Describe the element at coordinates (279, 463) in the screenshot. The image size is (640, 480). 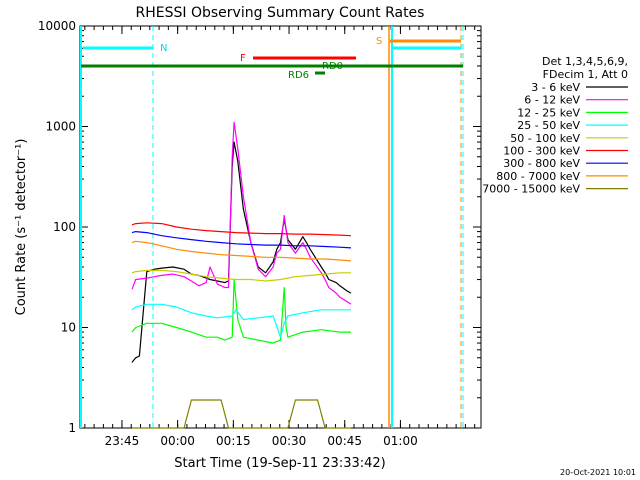
I see `x-axis-label: Start Time (19-Sep-11 23:33:42)` at that location.